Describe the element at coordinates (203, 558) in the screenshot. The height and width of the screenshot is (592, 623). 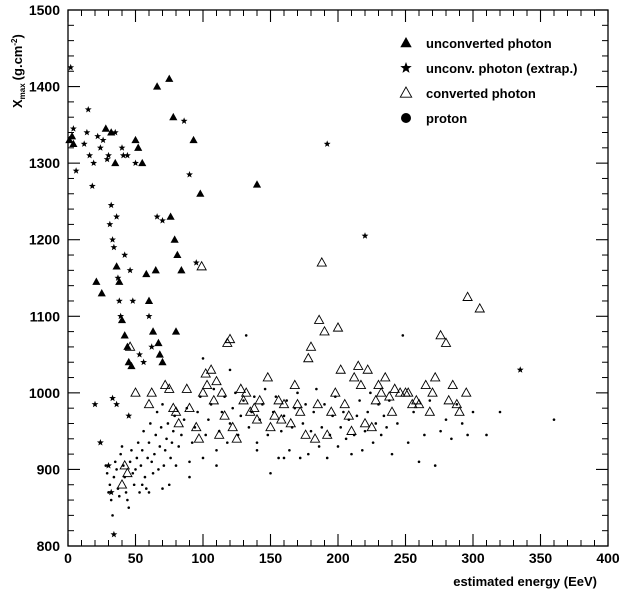
I see `x-tick-label: 100` at that location.